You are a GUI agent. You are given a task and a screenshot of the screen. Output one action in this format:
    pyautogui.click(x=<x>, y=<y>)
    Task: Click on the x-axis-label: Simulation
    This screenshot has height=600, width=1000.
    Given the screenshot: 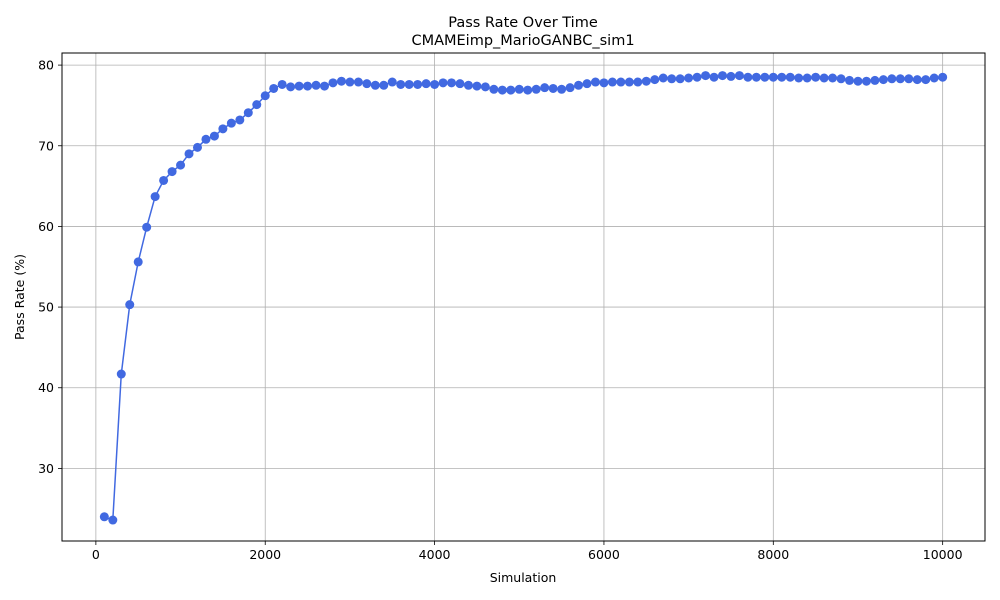 What is the action you would take?
    pyautogui.click(x=523, y=577)
    